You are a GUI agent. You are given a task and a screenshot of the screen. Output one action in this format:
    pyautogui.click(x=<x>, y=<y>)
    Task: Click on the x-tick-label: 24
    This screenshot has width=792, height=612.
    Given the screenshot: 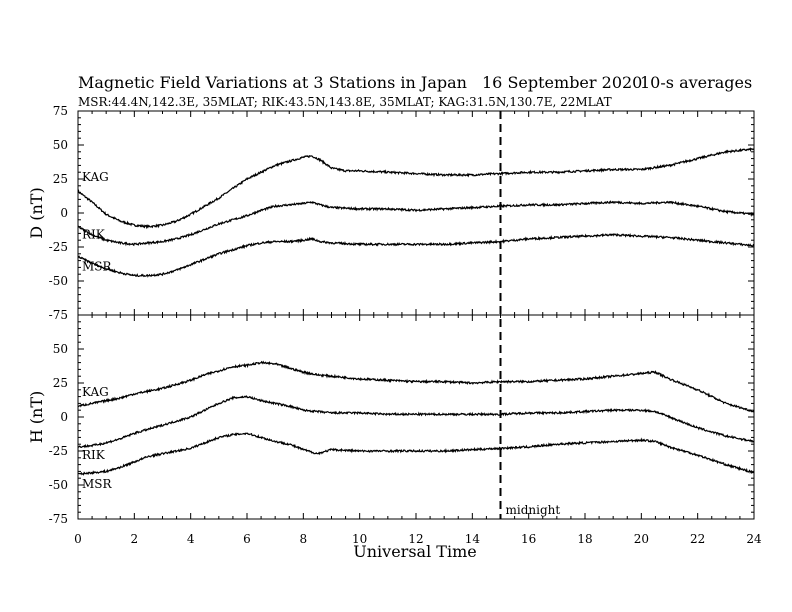 What is the action you would take?
    pyautogui.click(x=754, y=539)
    